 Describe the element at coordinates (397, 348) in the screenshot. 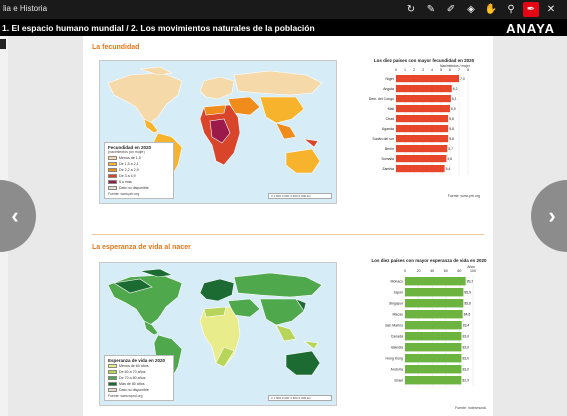

I see `category-label: Islandia` at that location.